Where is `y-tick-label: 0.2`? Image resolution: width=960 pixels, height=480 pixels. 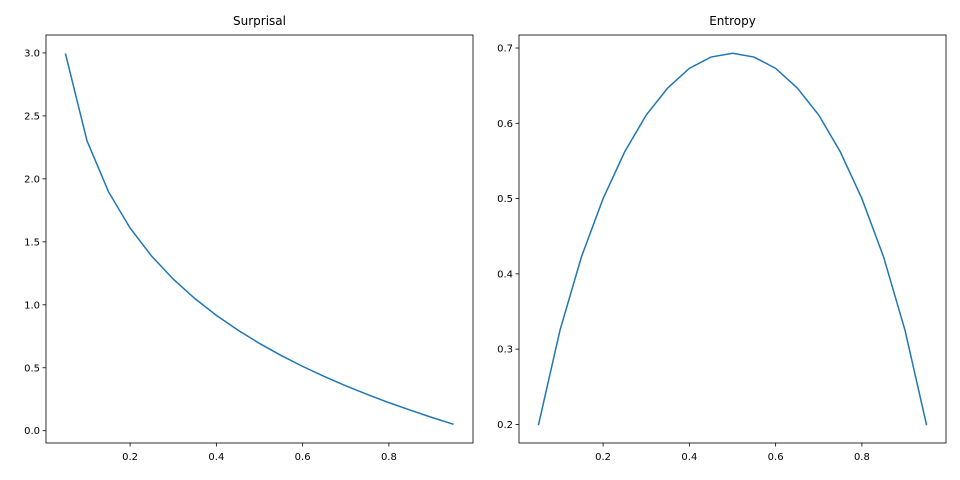 y-tick-label: 0.2 is located at coordinates (505, 425).